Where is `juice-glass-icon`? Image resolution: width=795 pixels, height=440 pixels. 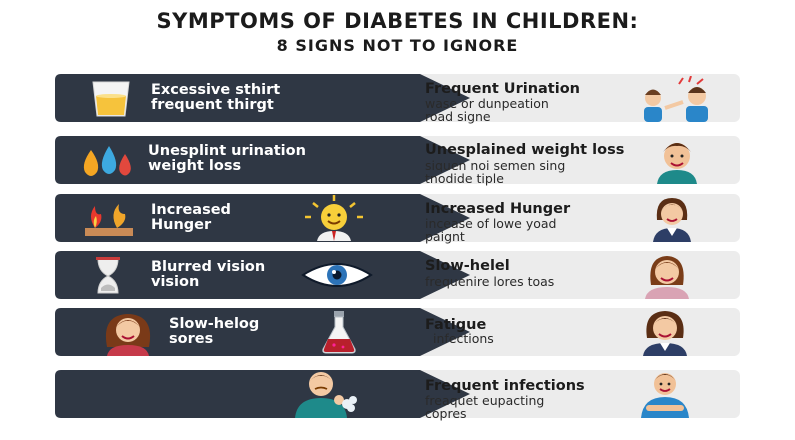 juice-glass-icon is located at coordinates (111, 101).